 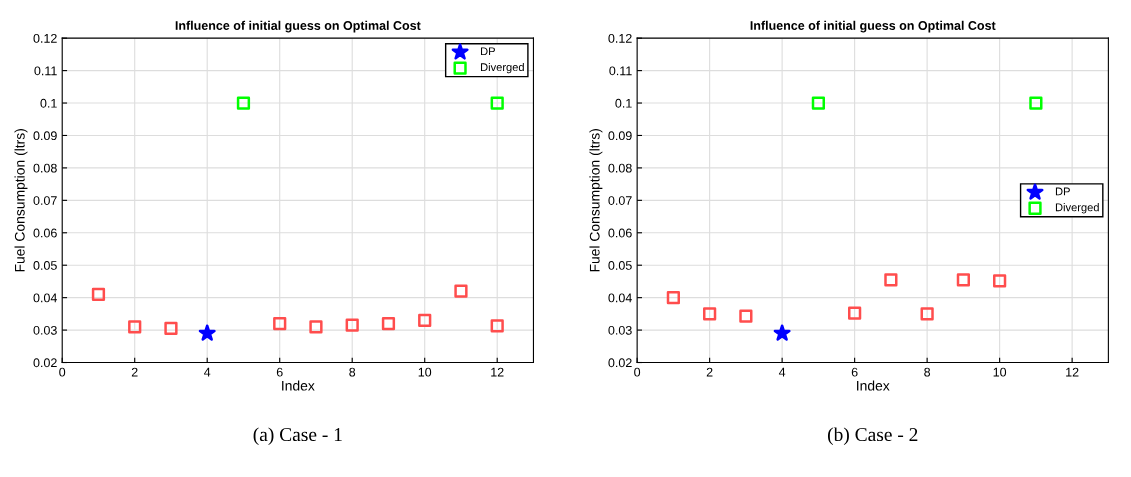 What do you see at coordinates (297, 436) in the screenshot?
I see `text: (a) Case - 1` at bounding box center [297, 436].